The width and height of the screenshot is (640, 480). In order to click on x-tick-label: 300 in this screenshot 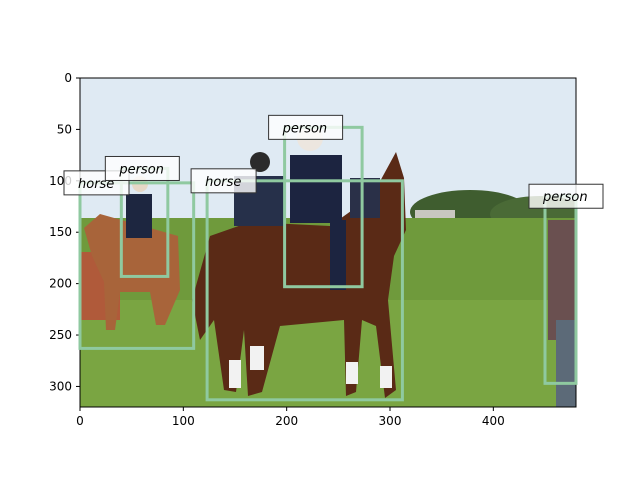, I will do `click(390, 421)`.